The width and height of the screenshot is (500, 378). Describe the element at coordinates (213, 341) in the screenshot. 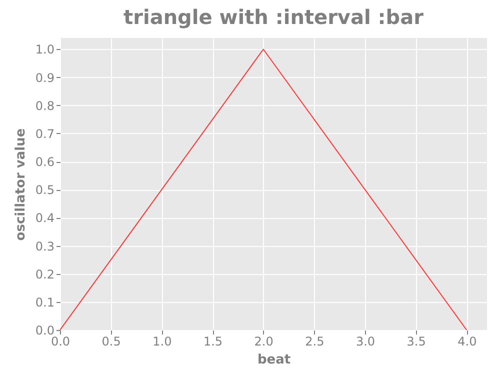

I see `x-tick-label: 1.5` at that location.